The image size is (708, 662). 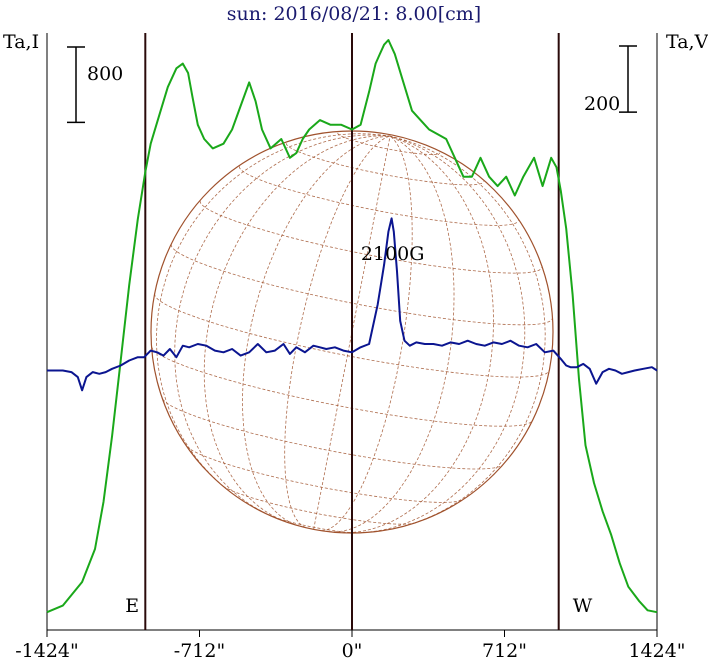 I want to click on x-tick-label: -712", so click(x=199, y=651).